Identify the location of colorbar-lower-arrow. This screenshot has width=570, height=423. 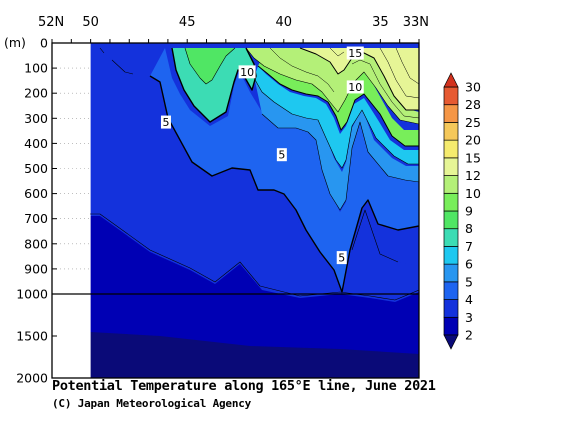
(451, 342).